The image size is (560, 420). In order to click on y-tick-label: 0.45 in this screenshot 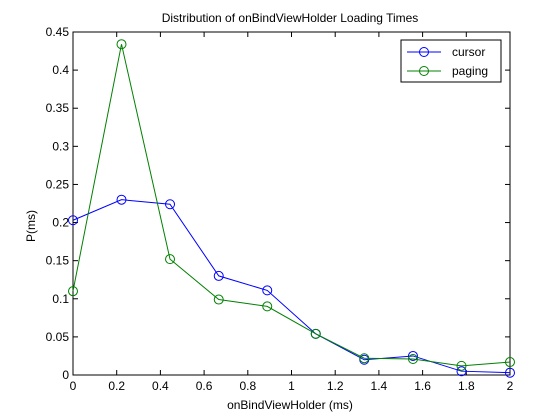, I will do `click(58, 32)`.